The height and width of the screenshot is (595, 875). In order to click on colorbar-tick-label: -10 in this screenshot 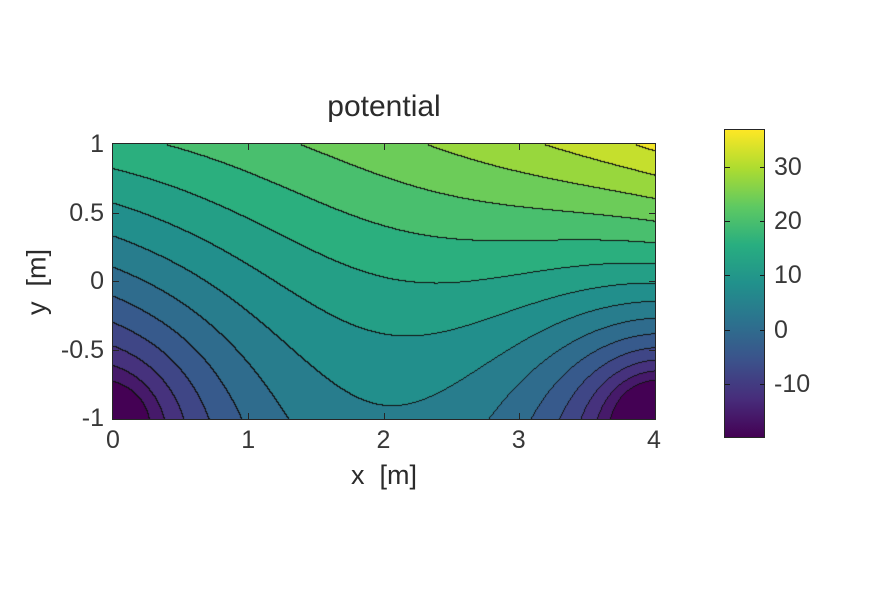, I will do `click(792, 383)`.